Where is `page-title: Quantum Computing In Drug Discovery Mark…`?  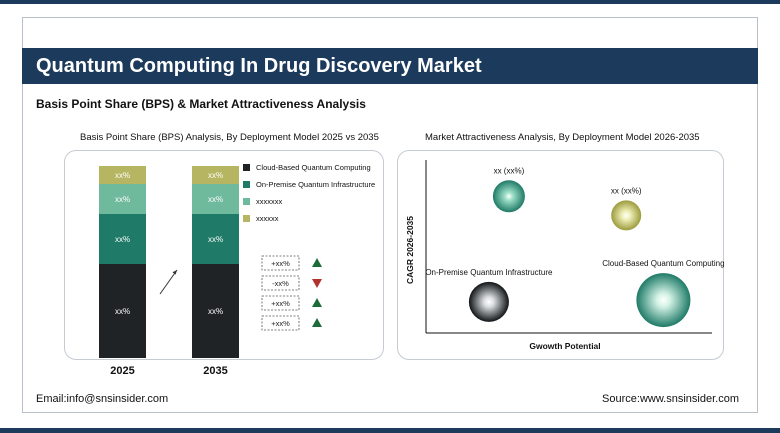 page-title: Quantum Computing In Drug Discovery Mark… is located at coordinates (259, 66).